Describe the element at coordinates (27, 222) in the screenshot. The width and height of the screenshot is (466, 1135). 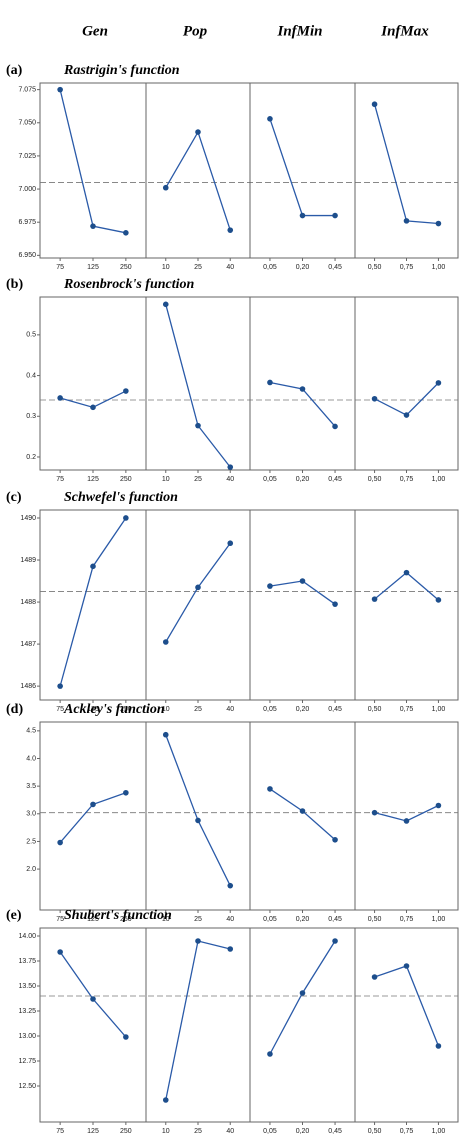
I see `y-tick-label: 6.975` at that location.